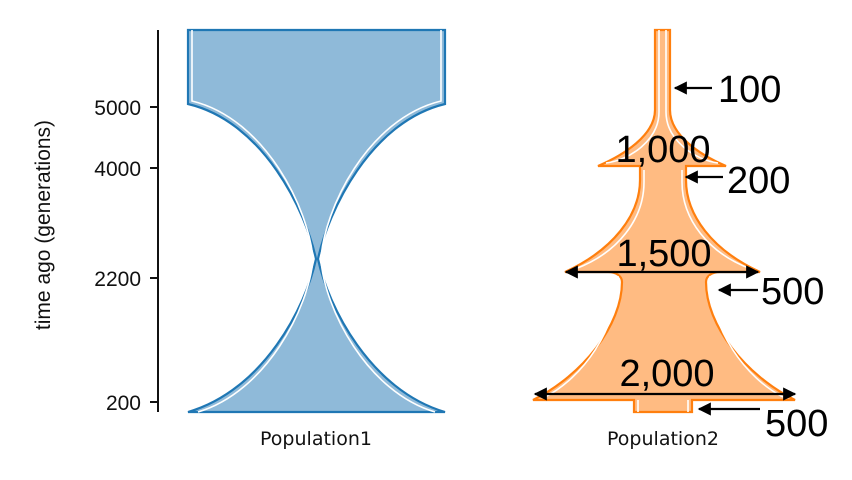 The height and width of the screenshot is (480, 852). Describe the element at coordinates (117, 108) in the screenshot. I see `y-tick-label-5000: 5000` at that location.